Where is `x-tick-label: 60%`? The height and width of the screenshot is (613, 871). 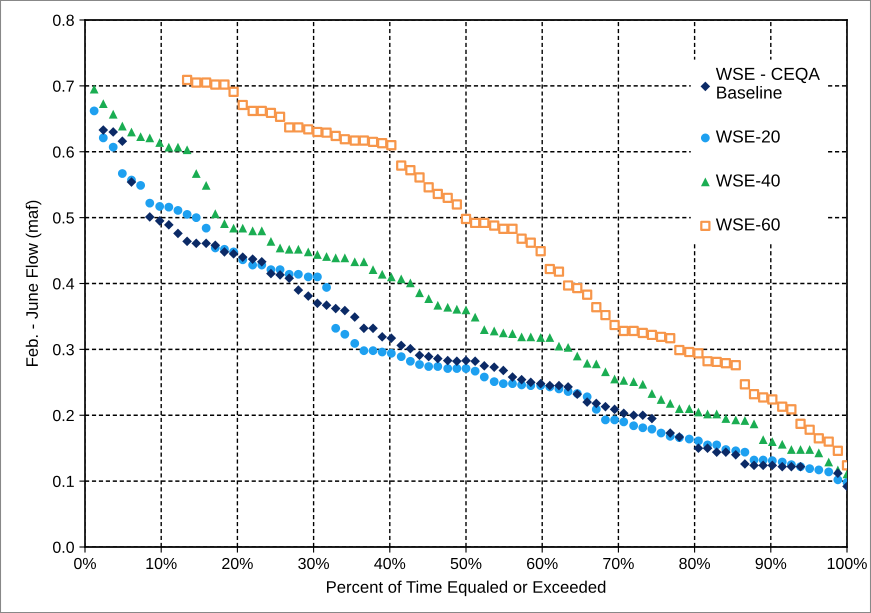
x-tick-label: 60% is located at coordinates (542, 564).